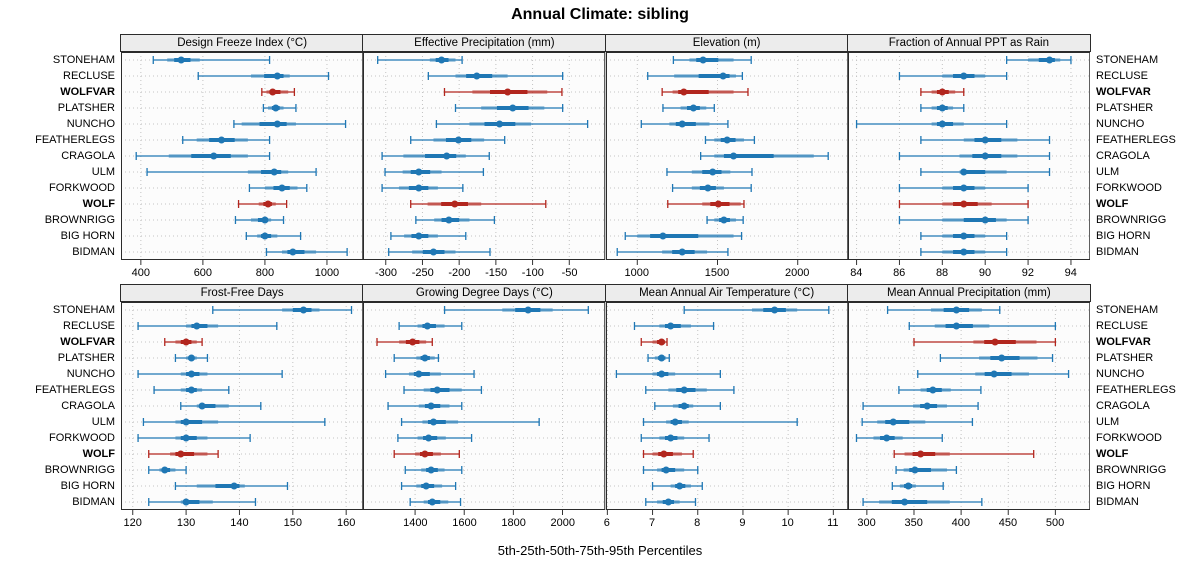  What do you see at coordinates (83, 60) in the screenshot?
I see `row-label-left: STONEHAM` at bounding box center [83, 60].